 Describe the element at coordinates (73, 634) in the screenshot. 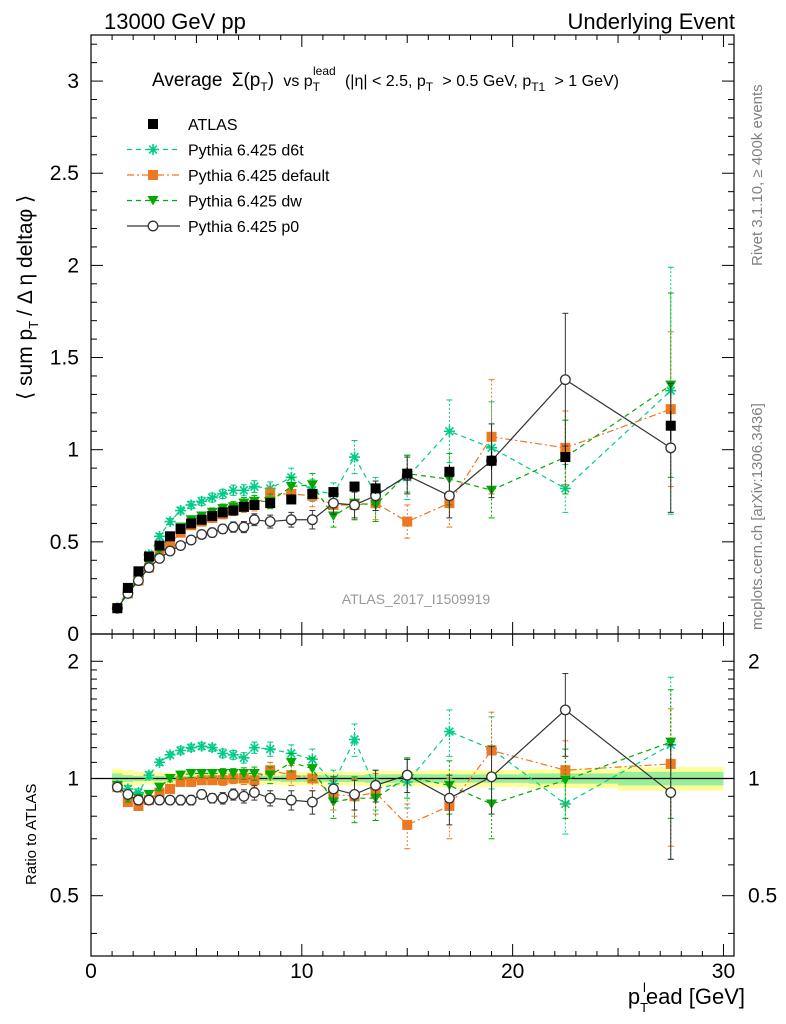

I see `y-tick-label: 0` at that location.